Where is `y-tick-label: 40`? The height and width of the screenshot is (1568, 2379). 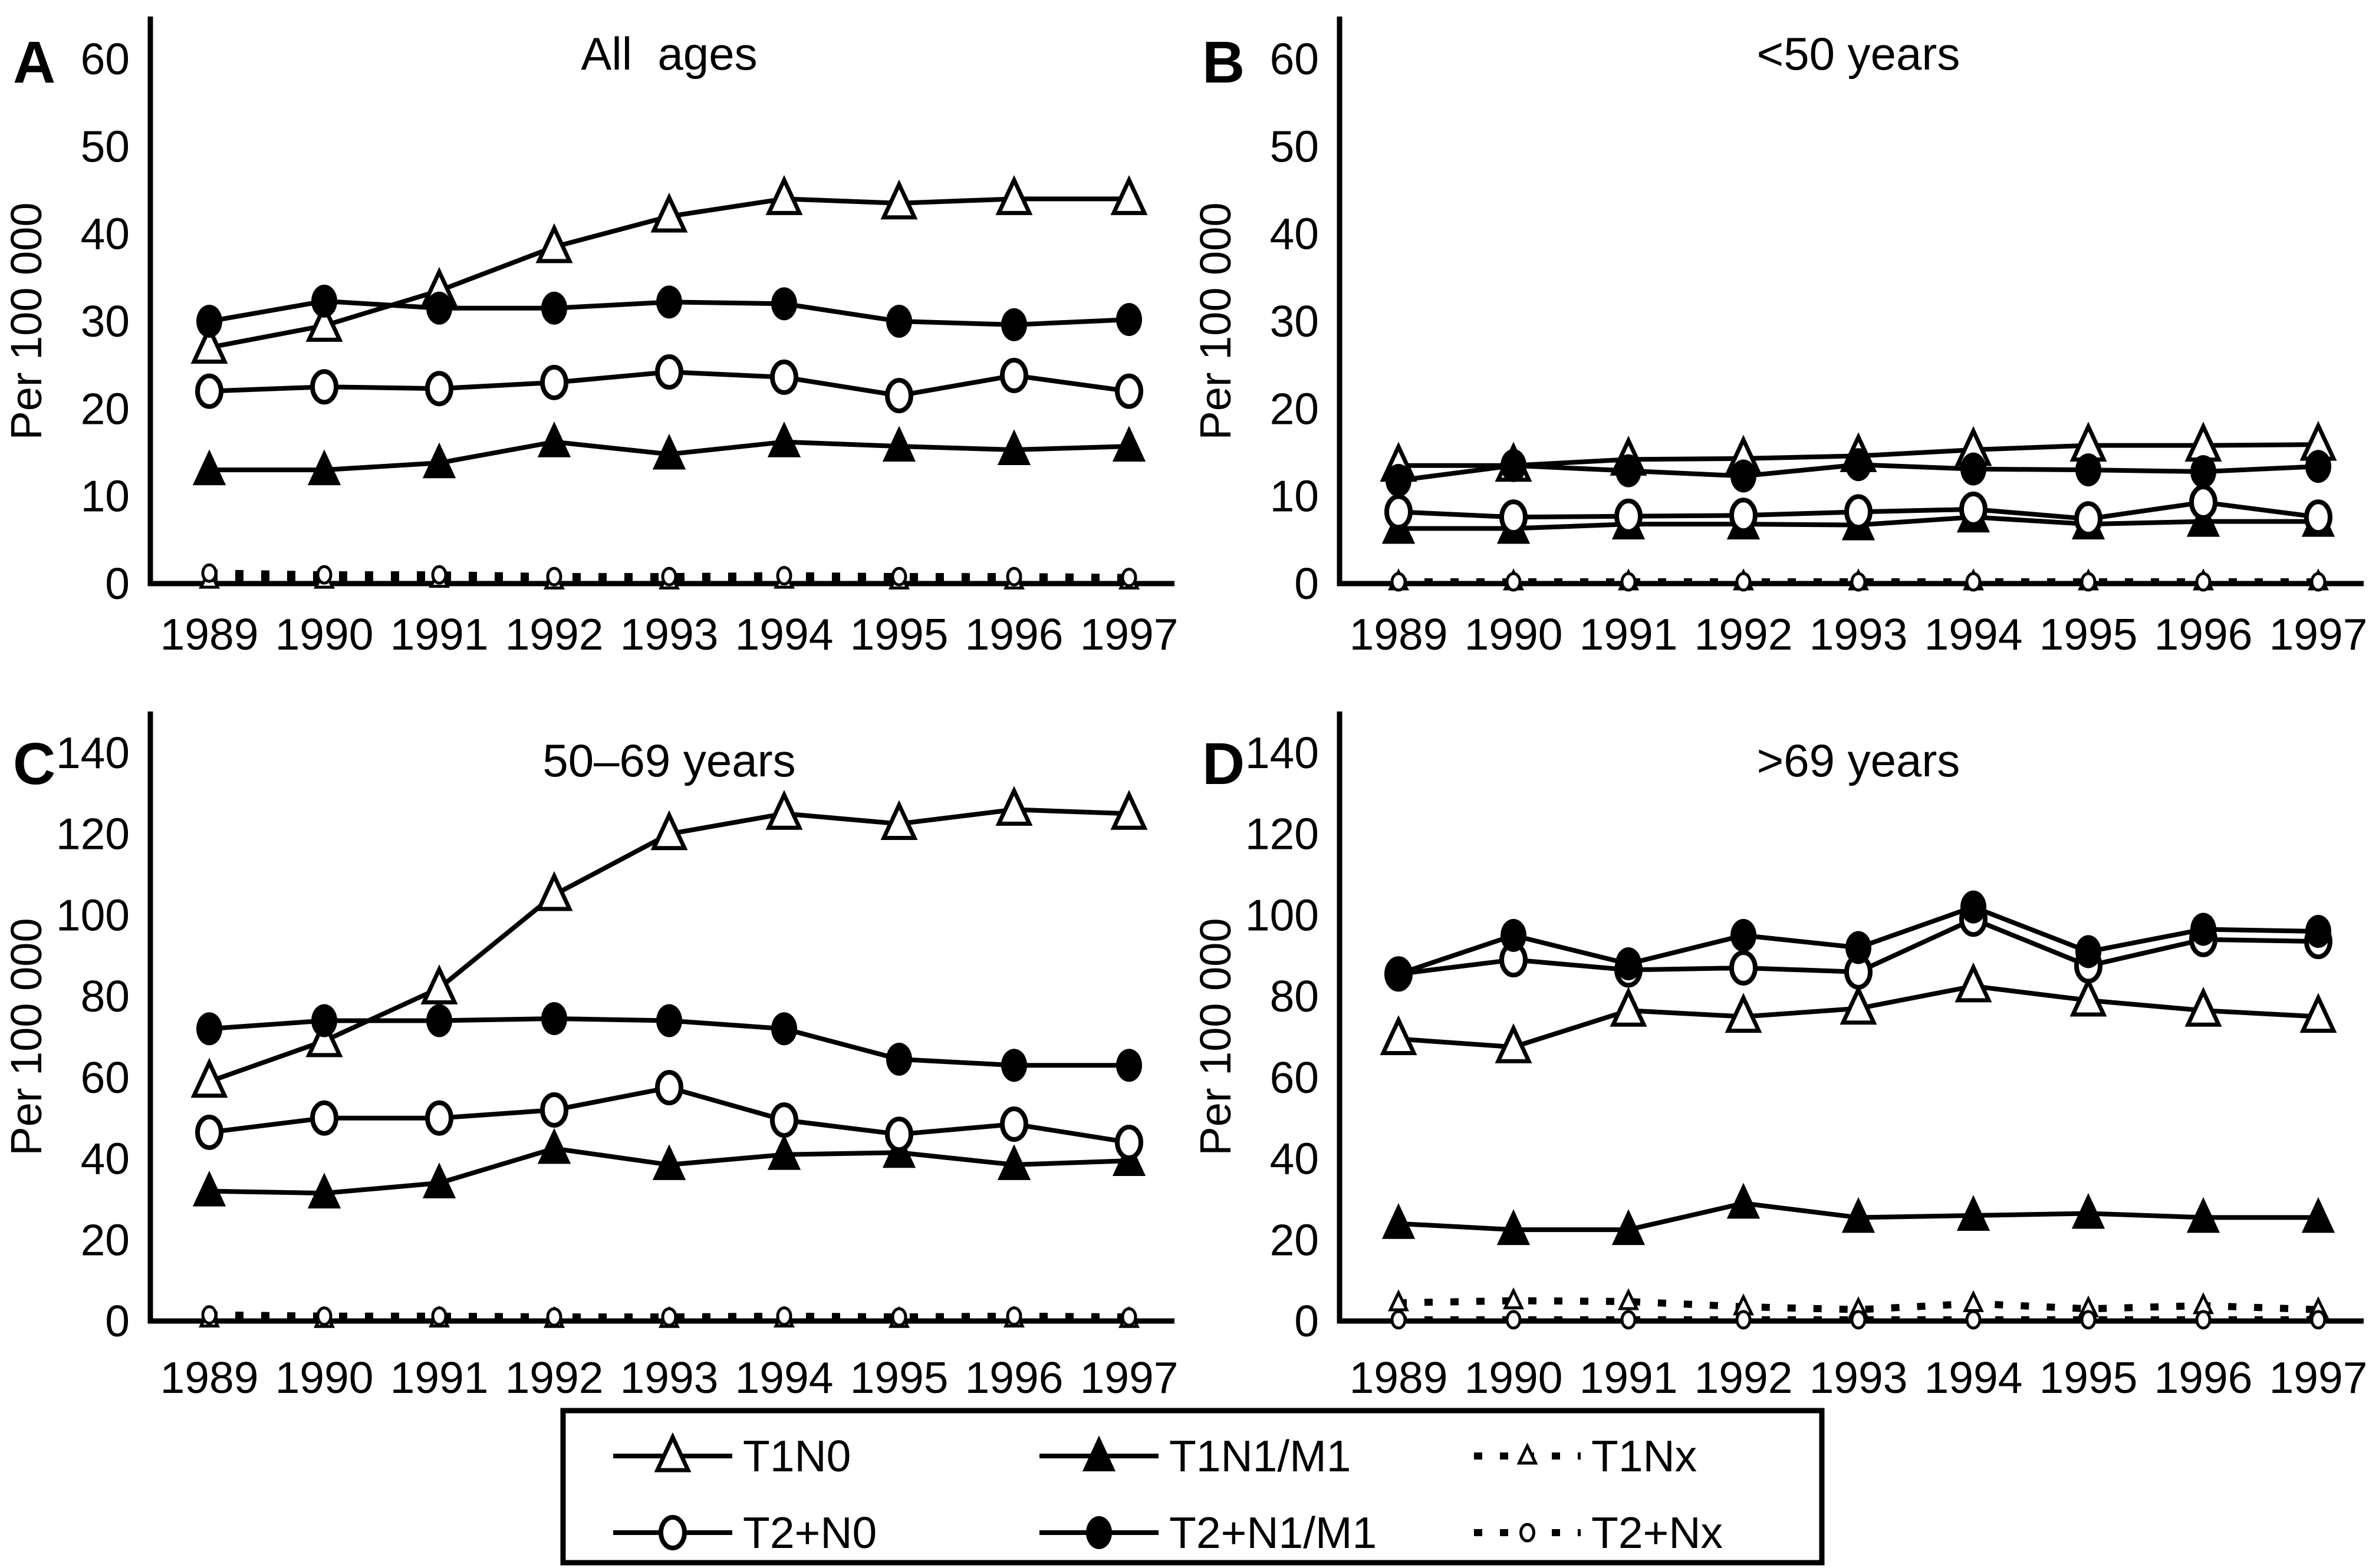
y-tick-label: 40 is located at coordinates (105, 1159).